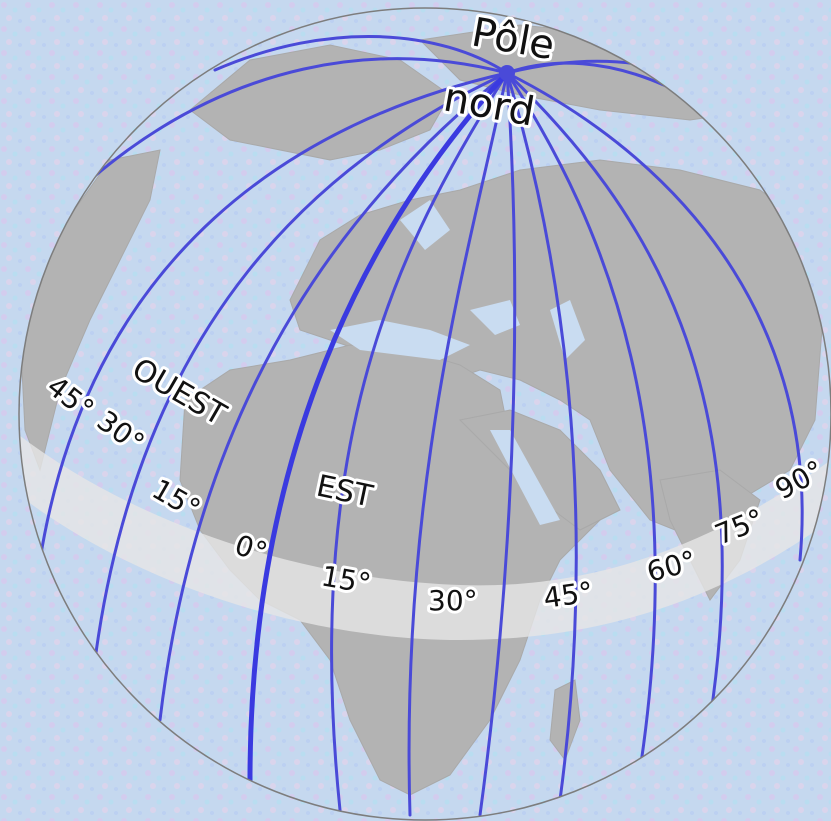 Image resolution: width=831 pixels, height=821 pixels. What do you see at coordinates (507, 73) in the screenshot?
I see `north-pole-point` at bounding box center [507, 73].